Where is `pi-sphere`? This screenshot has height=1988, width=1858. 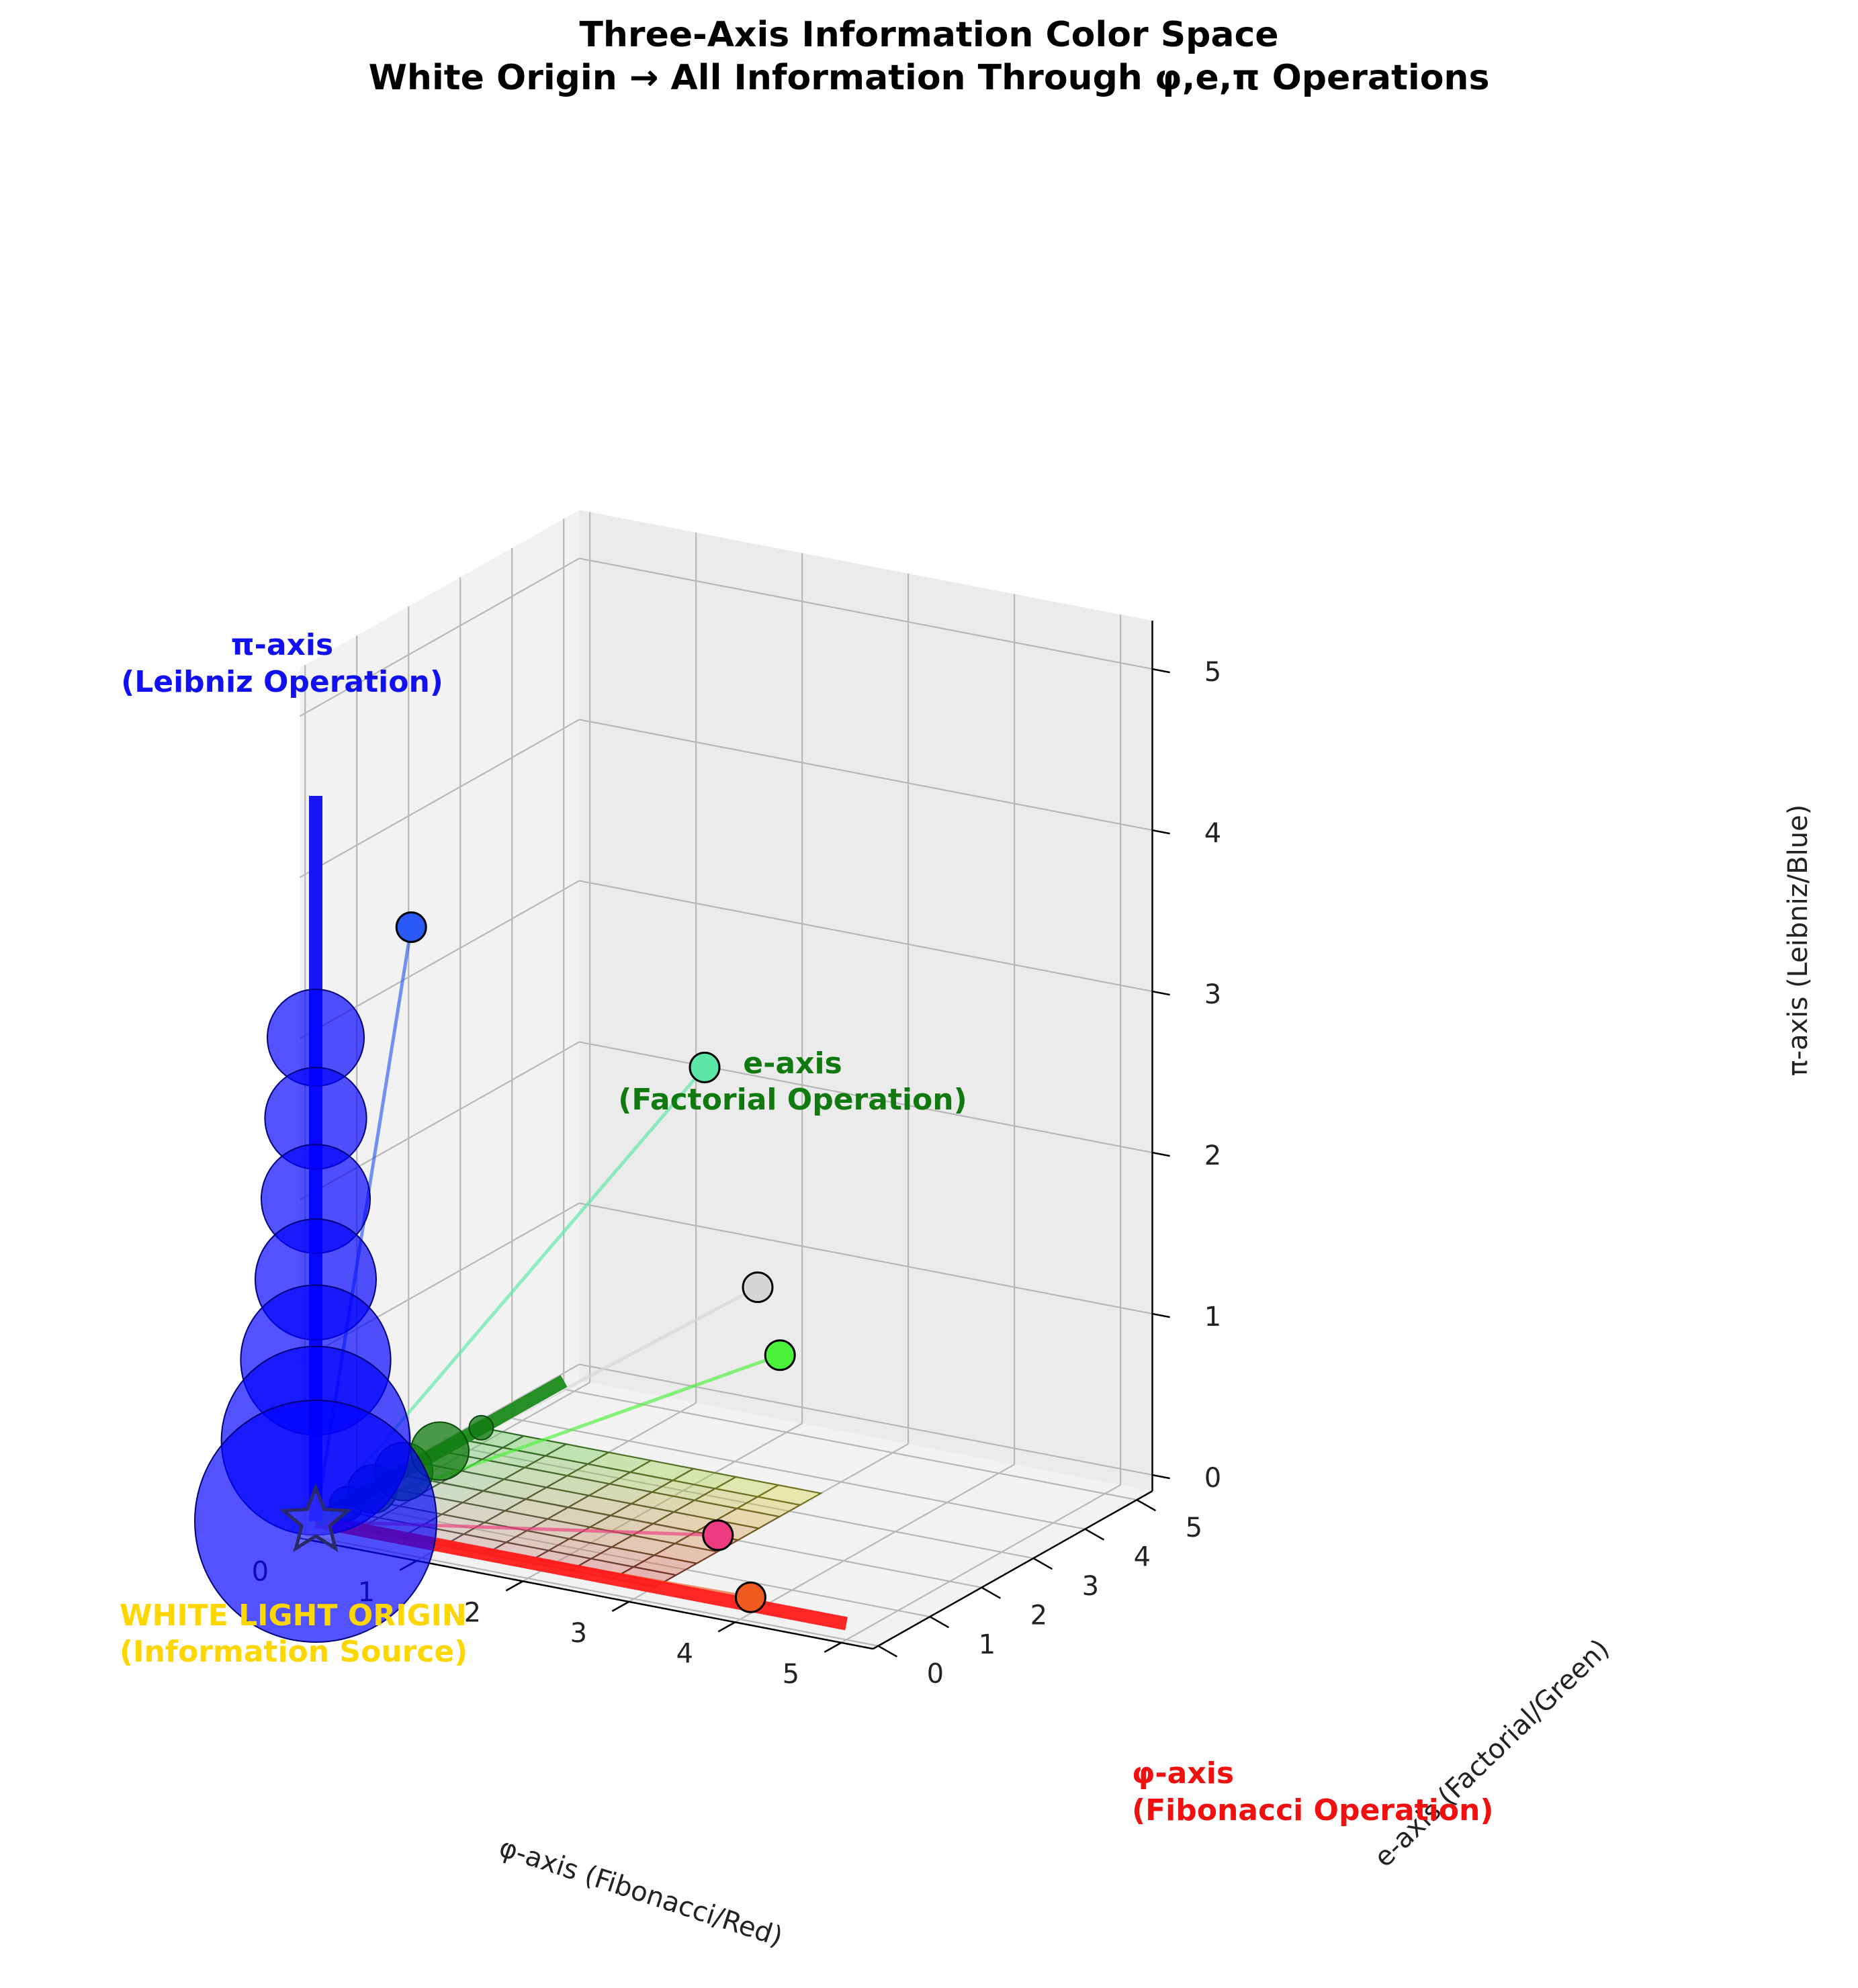
pi-sphere is located at coordinates (315, 1521).